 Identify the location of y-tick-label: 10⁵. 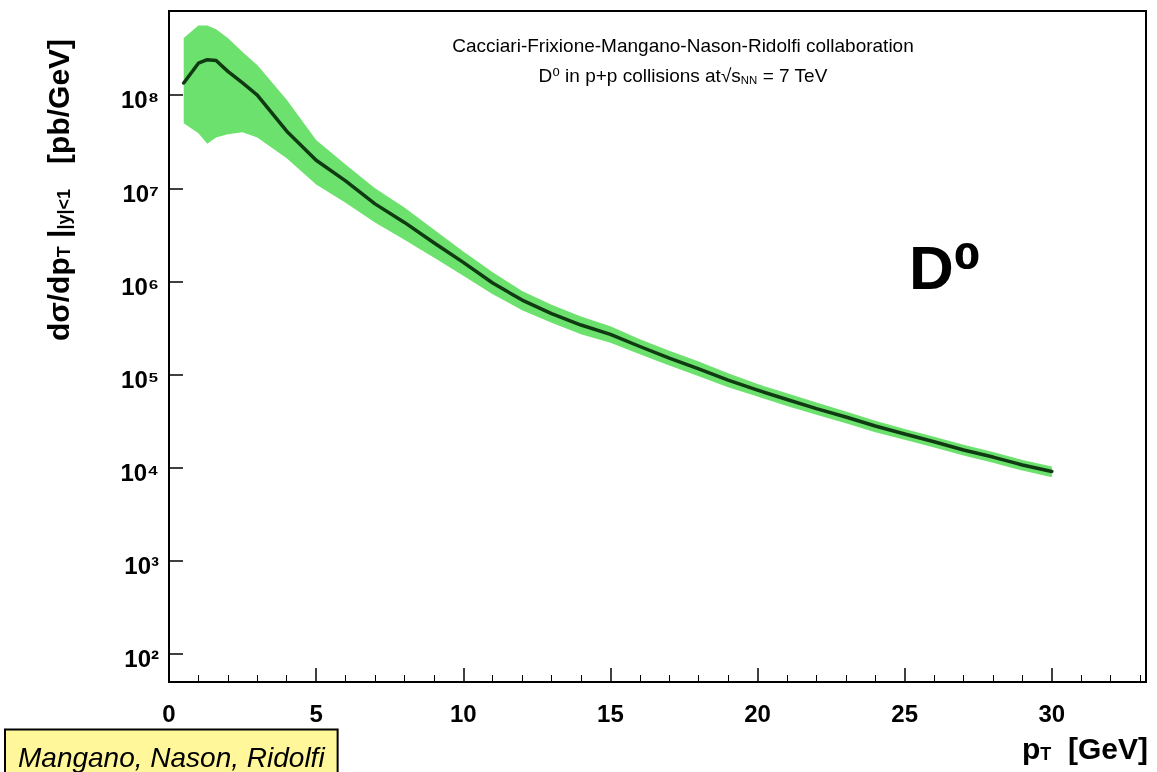
(140, 379).